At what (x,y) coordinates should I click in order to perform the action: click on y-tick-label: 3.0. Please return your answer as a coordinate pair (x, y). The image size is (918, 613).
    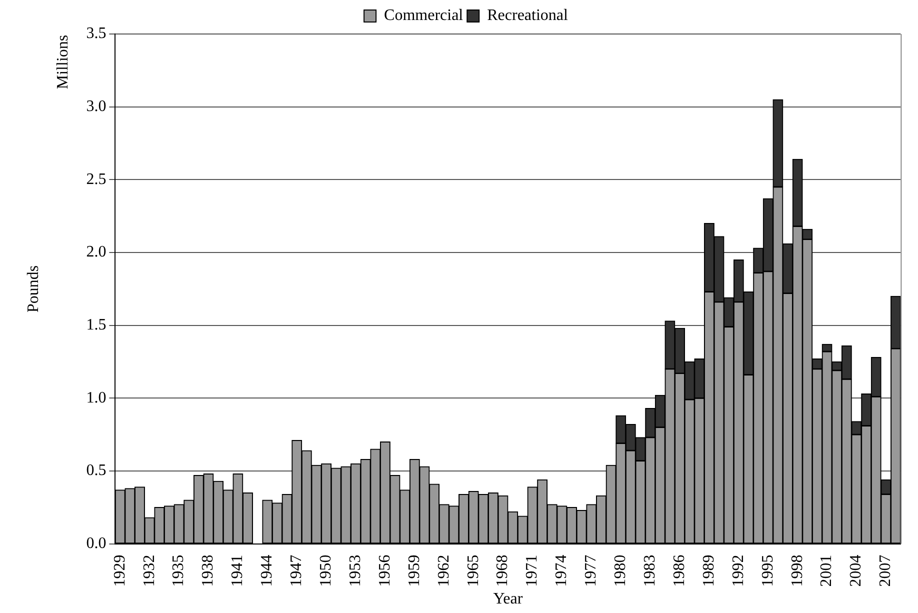
    Looking at the image, I should click on (96, 107).